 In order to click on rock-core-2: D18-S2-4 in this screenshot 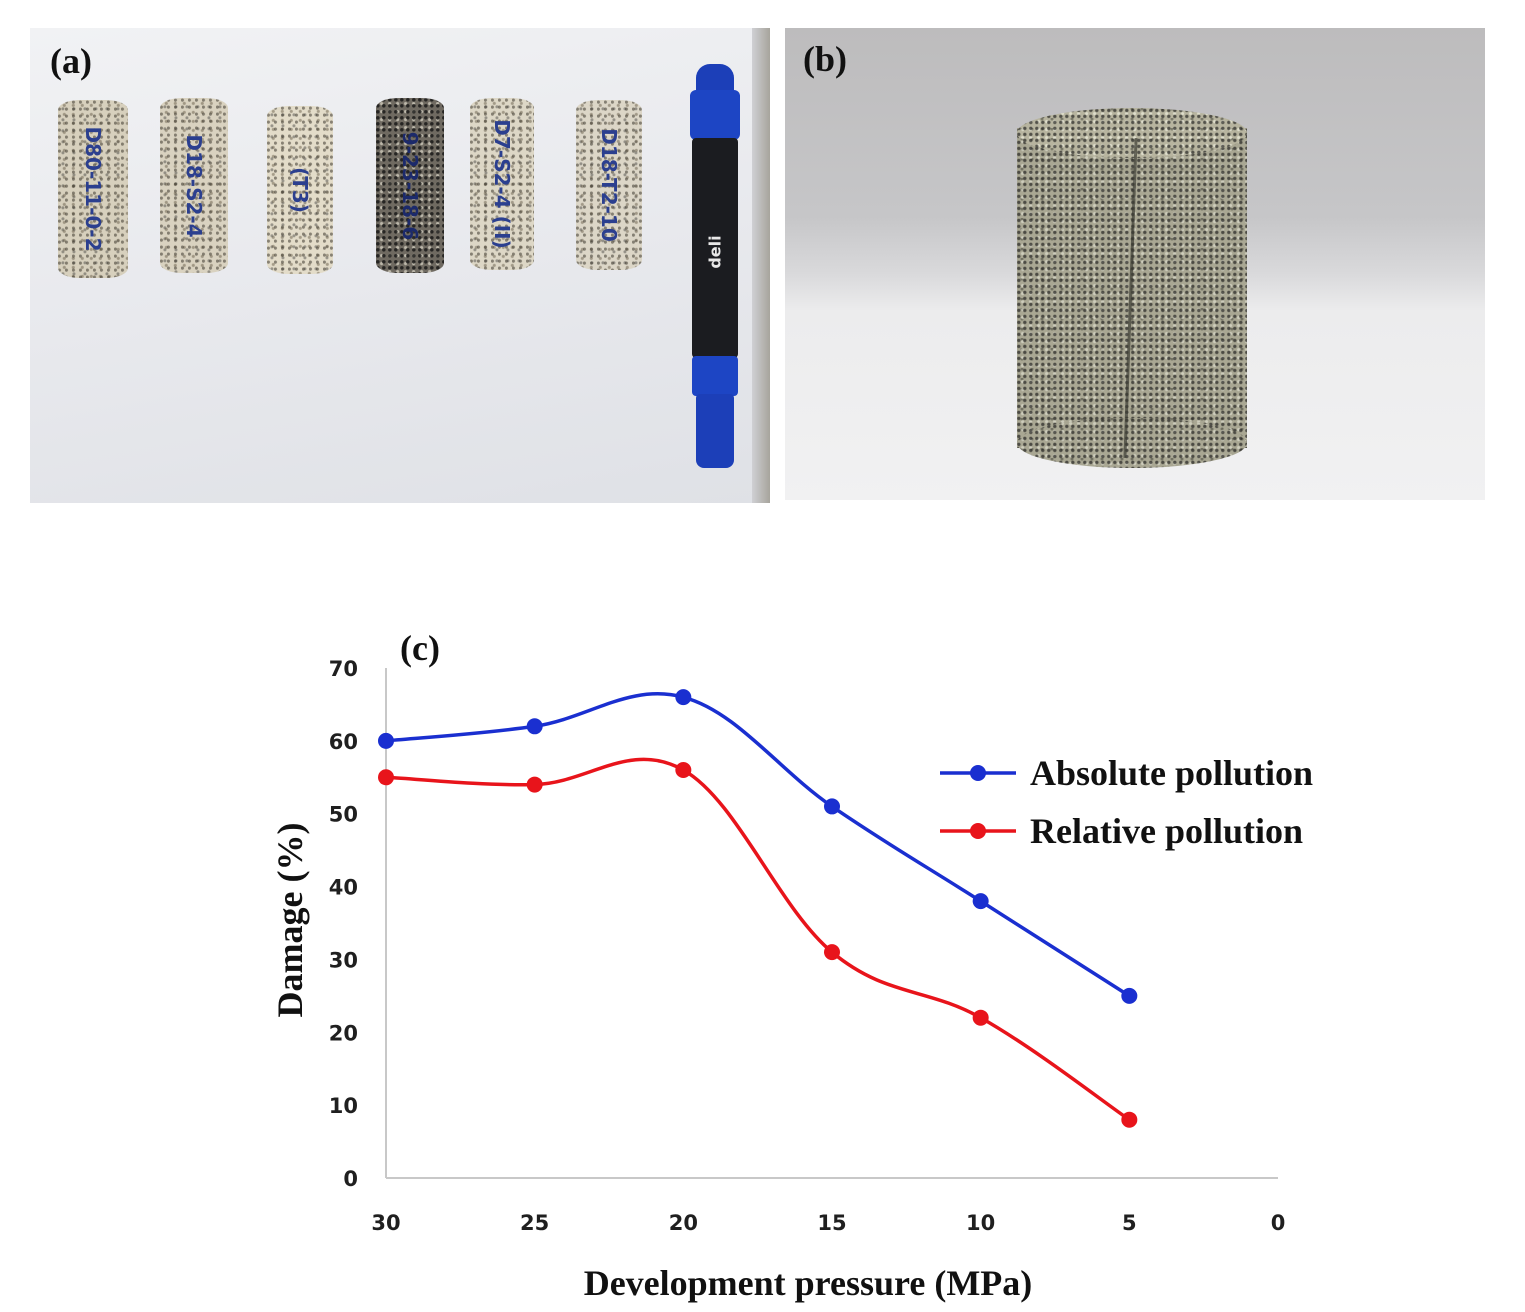, I will do `click(194, 185)`.